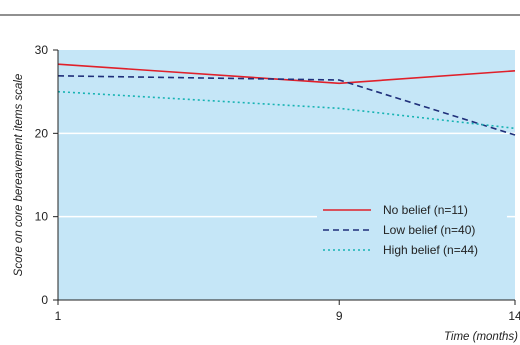 This screenshot has height=345, width=520. I want to click on y-tick-label: 30, so click(42, 50).